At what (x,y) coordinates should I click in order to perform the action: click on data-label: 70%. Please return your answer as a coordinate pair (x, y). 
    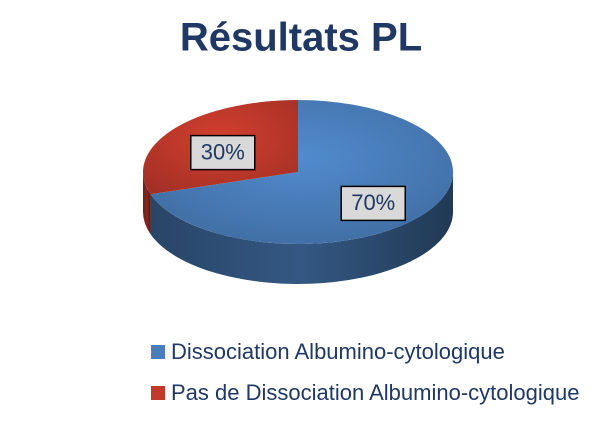
    Looking at the image, I should click on (373, 202).